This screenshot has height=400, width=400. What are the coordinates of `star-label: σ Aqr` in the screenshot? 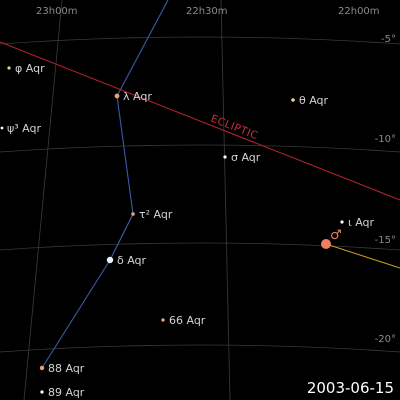 It's located at (246, 157).